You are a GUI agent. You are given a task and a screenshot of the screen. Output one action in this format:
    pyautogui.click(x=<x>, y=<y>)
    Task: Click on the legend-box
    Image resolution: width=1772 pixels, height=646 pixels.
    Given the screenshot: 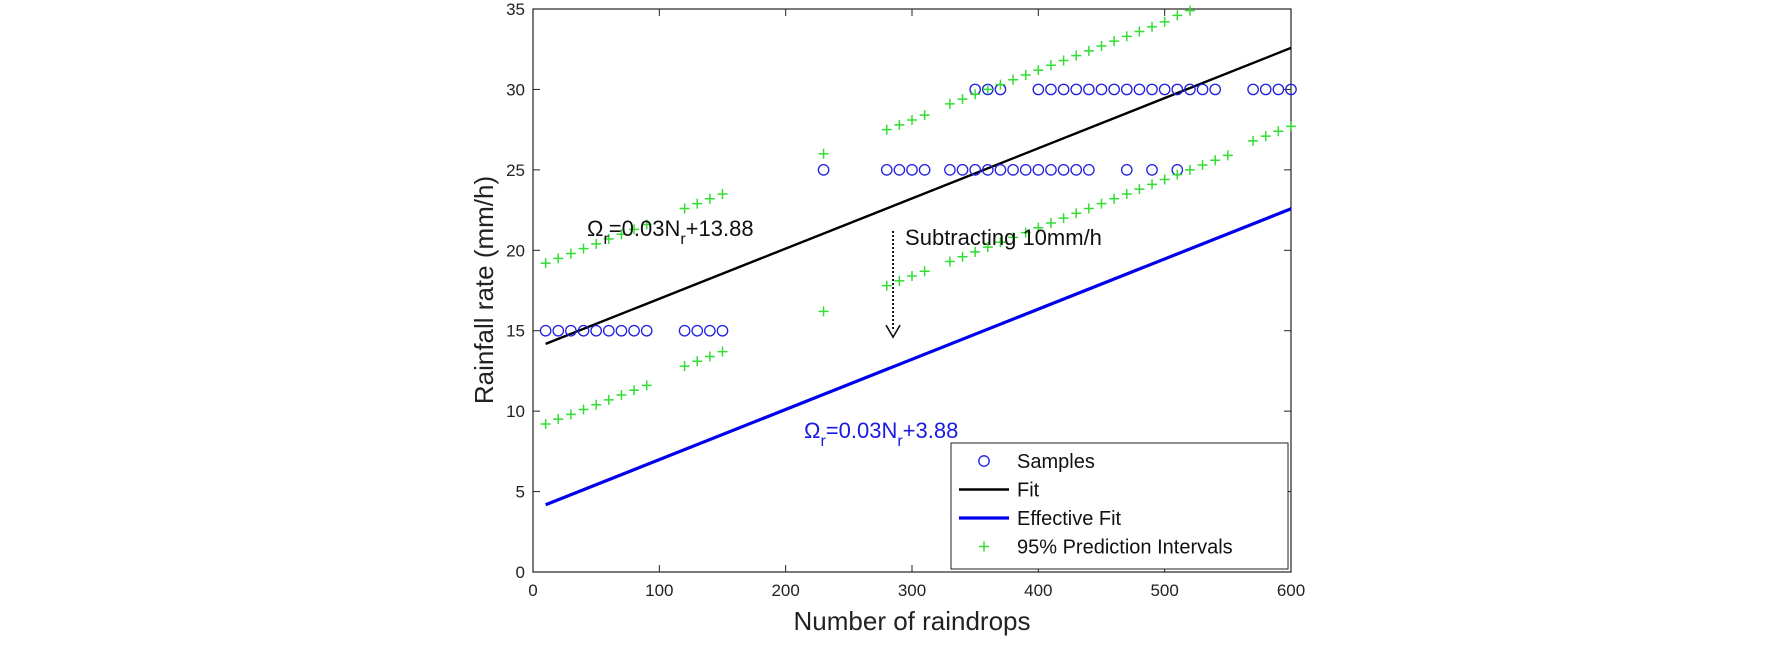 What is the action you would take?
    pyautogui.click(x=1119, y=506)
    